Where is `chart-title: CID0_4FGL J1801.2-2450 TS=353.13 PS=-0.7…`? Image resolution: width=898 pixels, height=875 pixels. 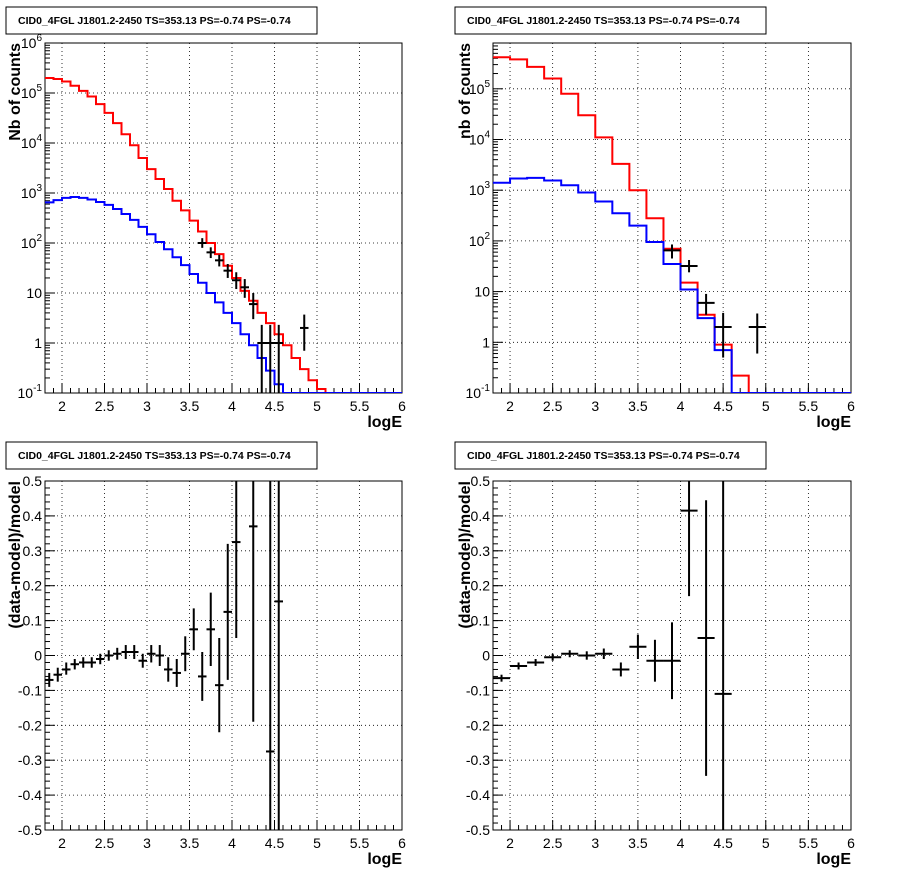 chart-title: CID0_4FGL J1801.2-2450 TS=353.13 PS=-0.7… is located at coordinates (154, 21).